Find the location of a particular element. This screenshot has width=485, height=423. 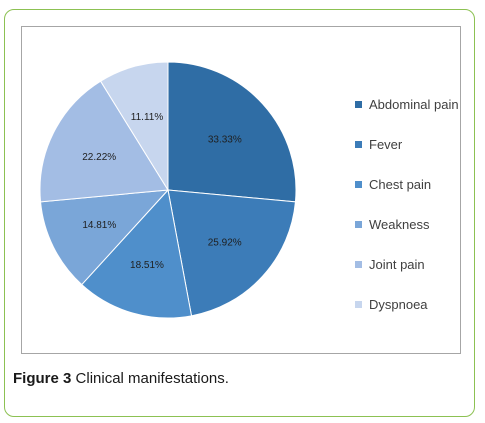

pie-data-label: 25.92% is located at coordinates (225, 243).